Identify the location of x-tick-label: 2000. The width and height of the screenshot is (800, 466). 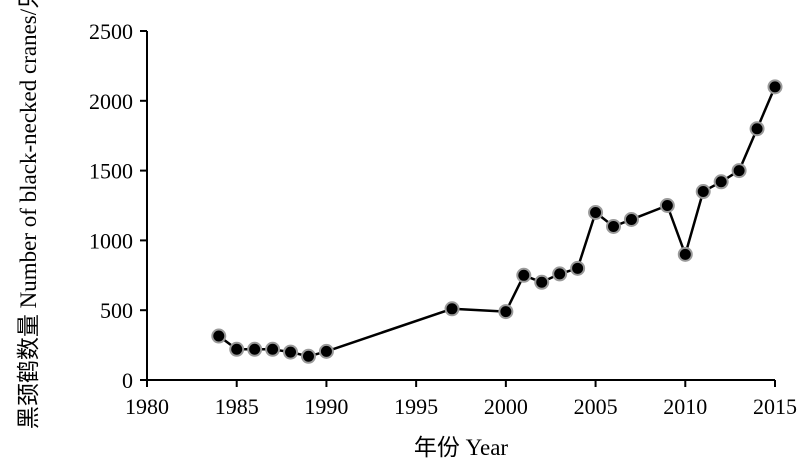
(506, 406).